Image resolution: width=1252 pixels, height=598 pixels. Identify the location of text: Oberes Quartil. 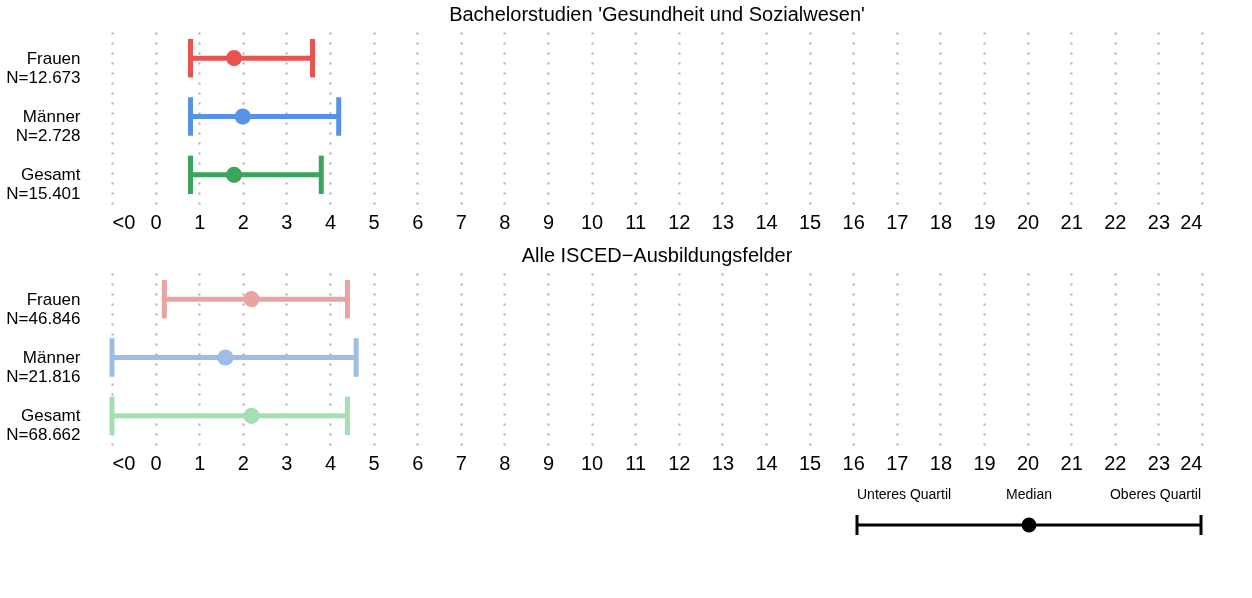
(1155, 494).